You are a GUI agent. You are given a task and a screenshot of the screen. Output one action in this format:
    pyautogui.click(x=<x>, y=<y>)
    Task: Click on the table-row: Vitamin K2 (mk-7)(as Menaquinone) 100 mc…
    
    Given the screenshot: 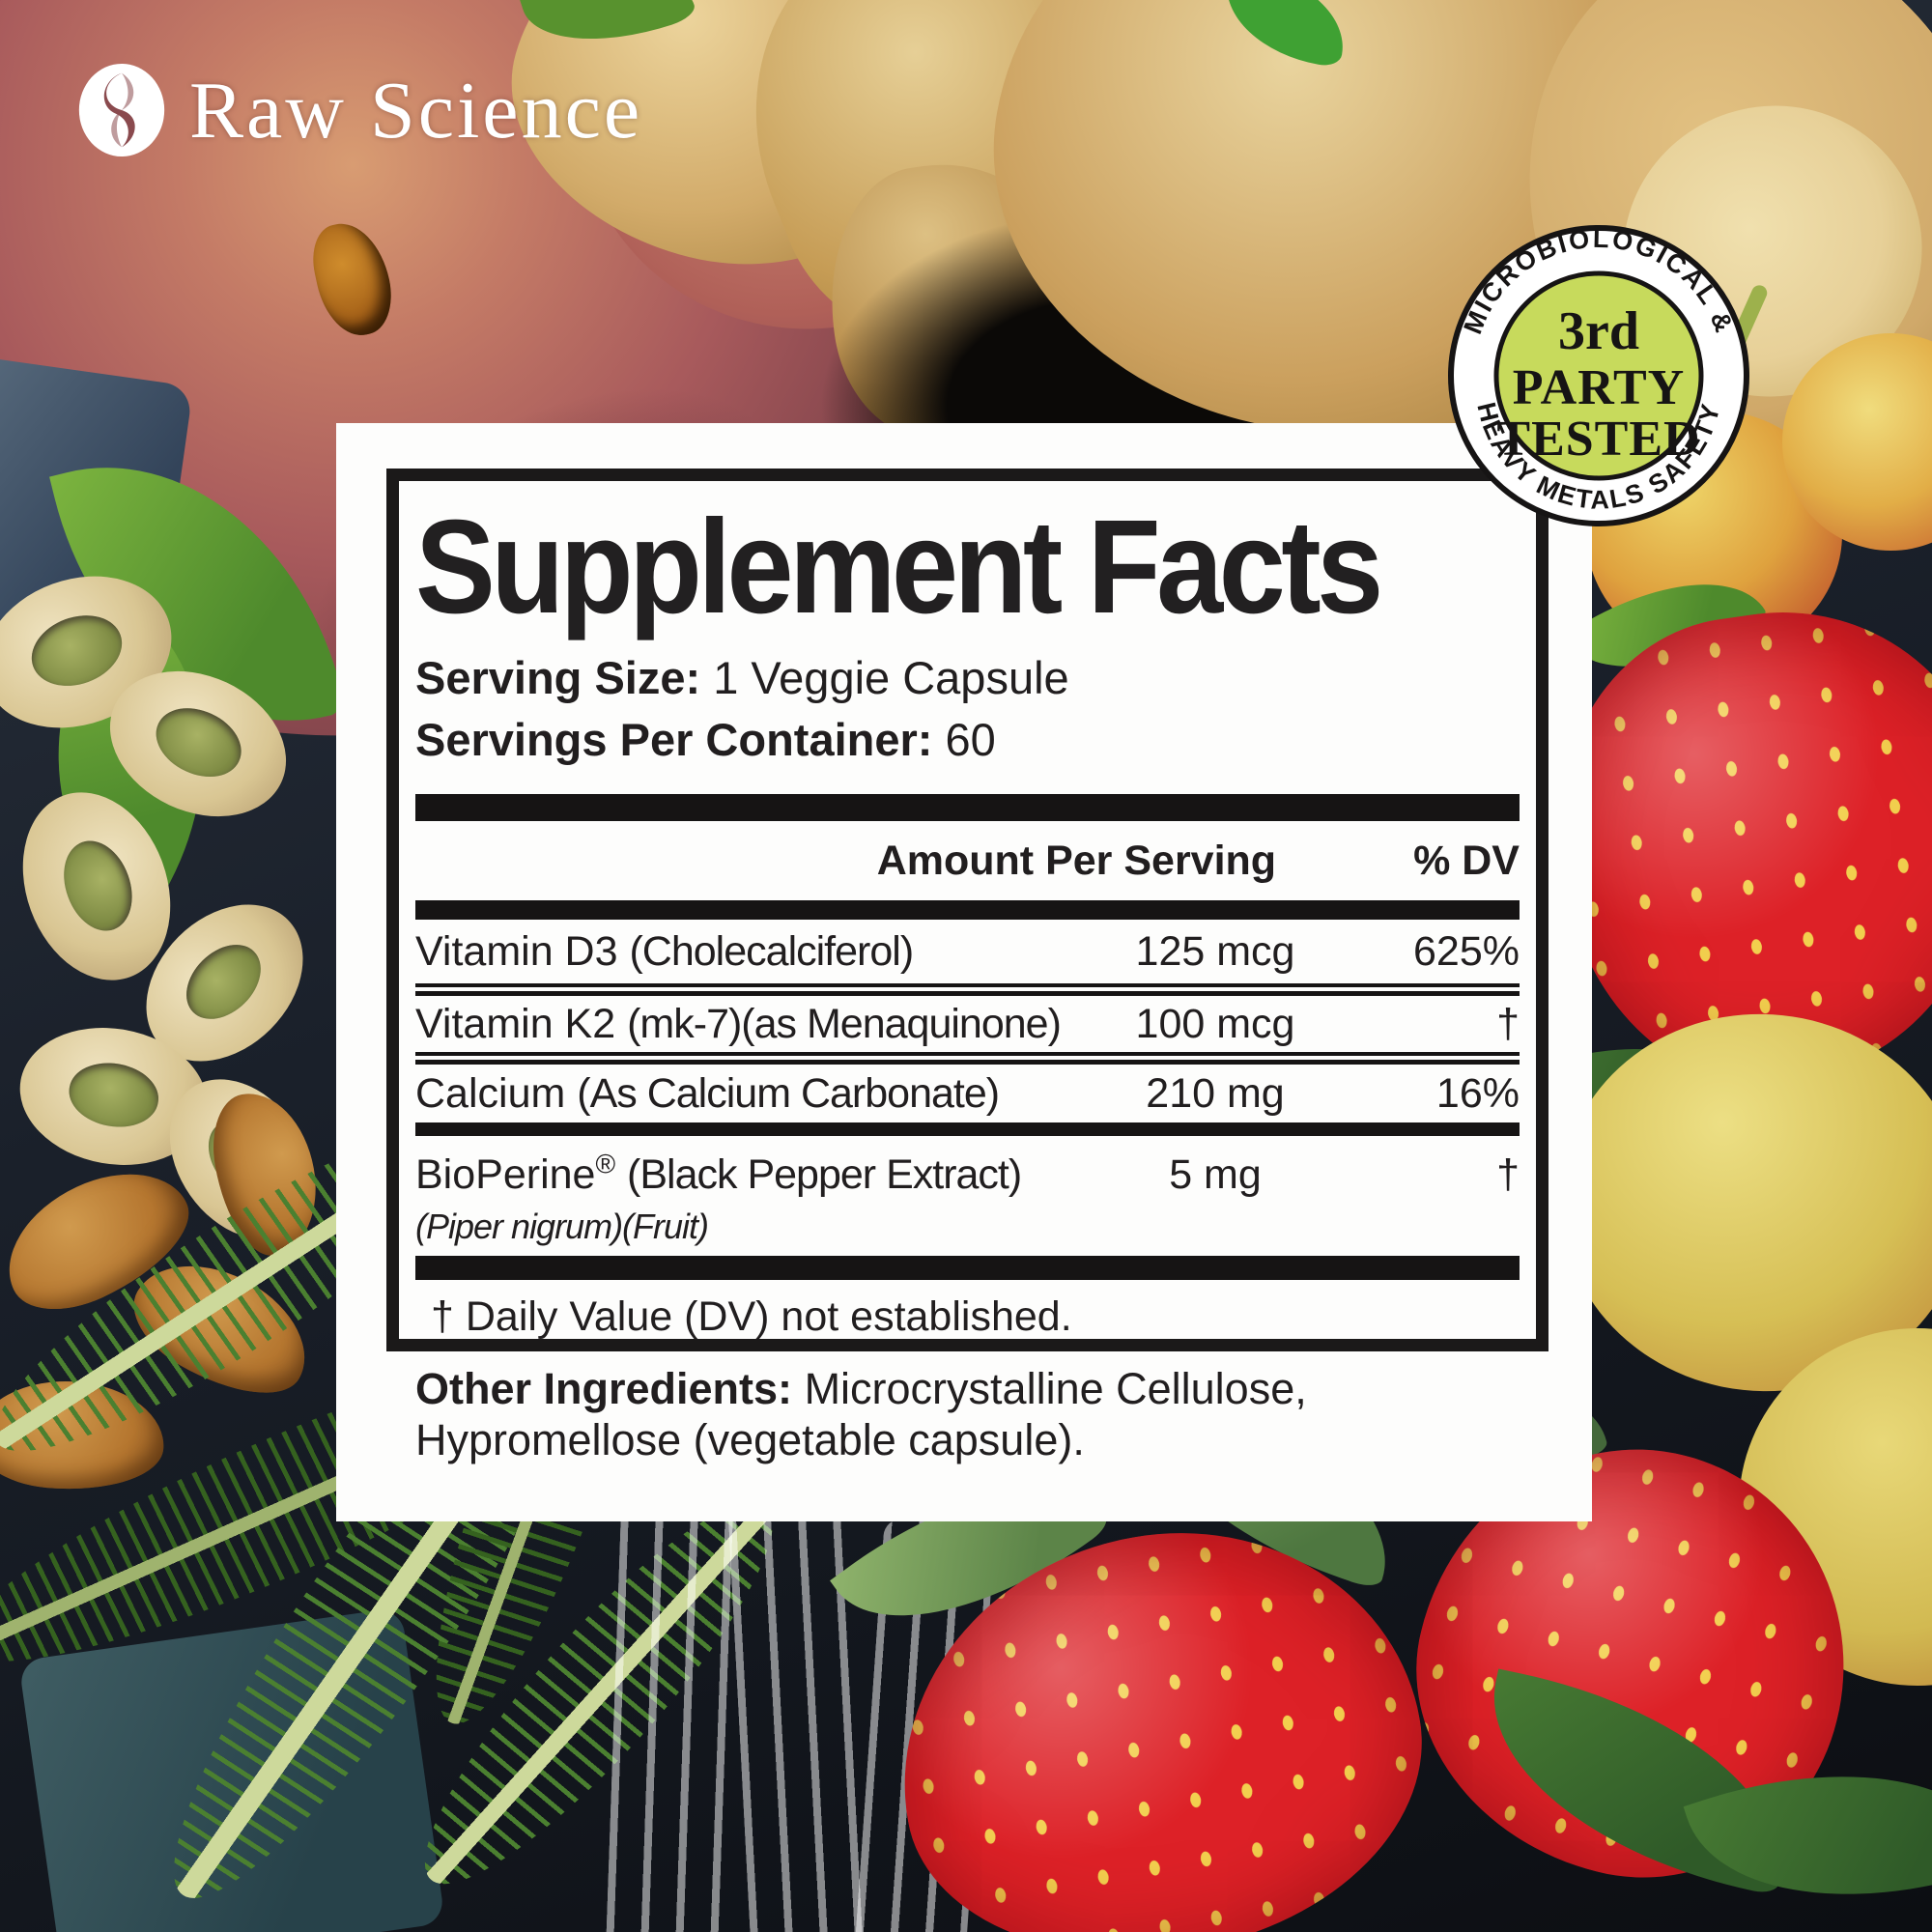 What is the action you would take?
    pyautogui.click(x=967, y=1024)
    